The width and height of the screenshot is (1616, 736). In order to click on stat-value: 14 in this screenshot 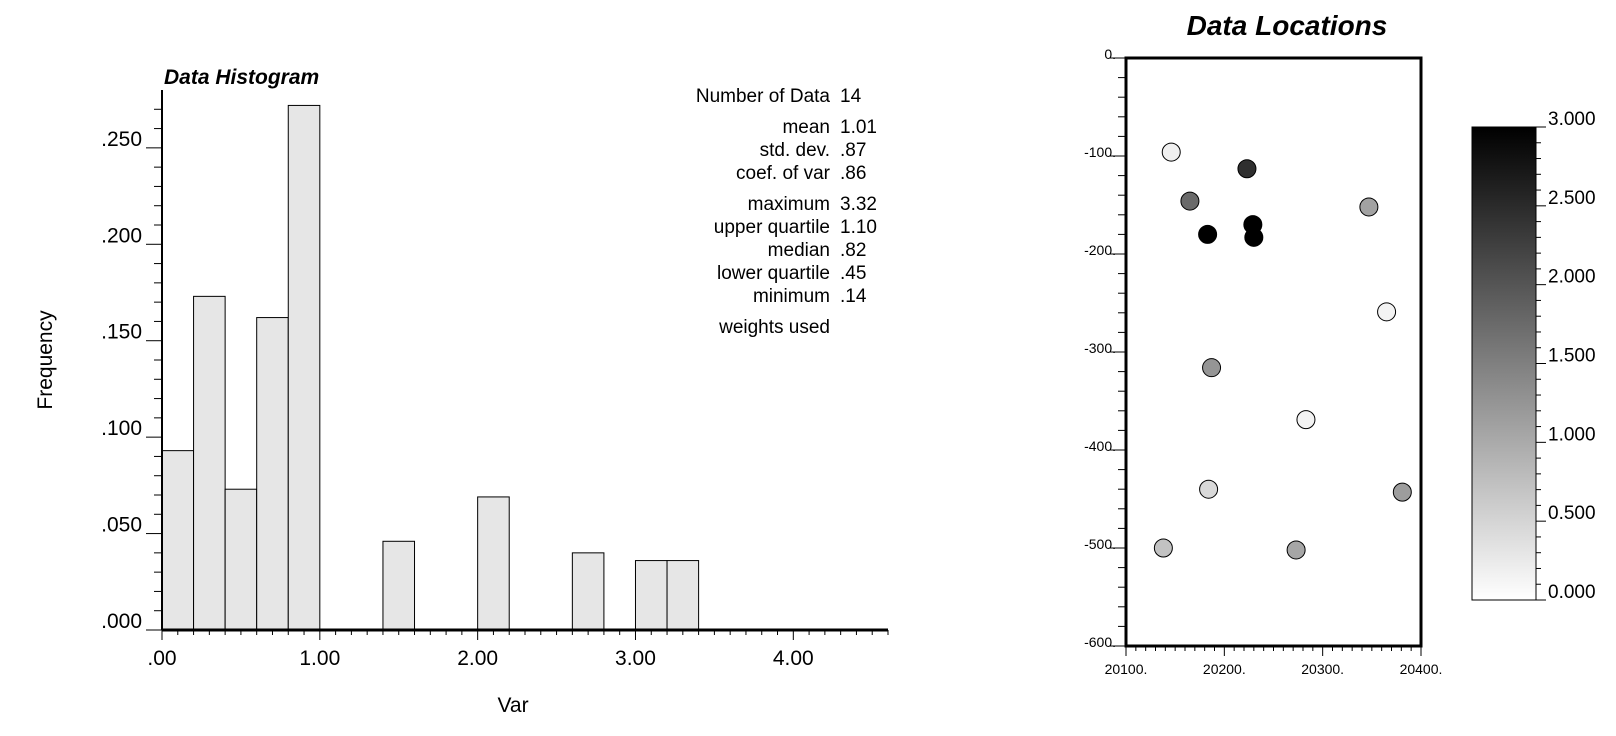, I will do `click(851, 96)`.